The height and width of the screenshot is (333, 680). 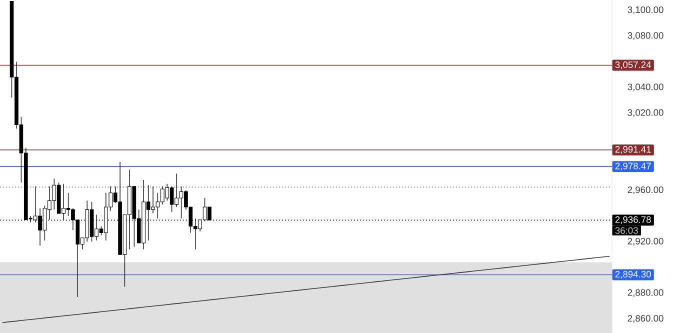 What do you see at coordinates (633, 220) in the screenshot?
I see `ref-line-label: 2,936.78` at bounding box center [633, 220].